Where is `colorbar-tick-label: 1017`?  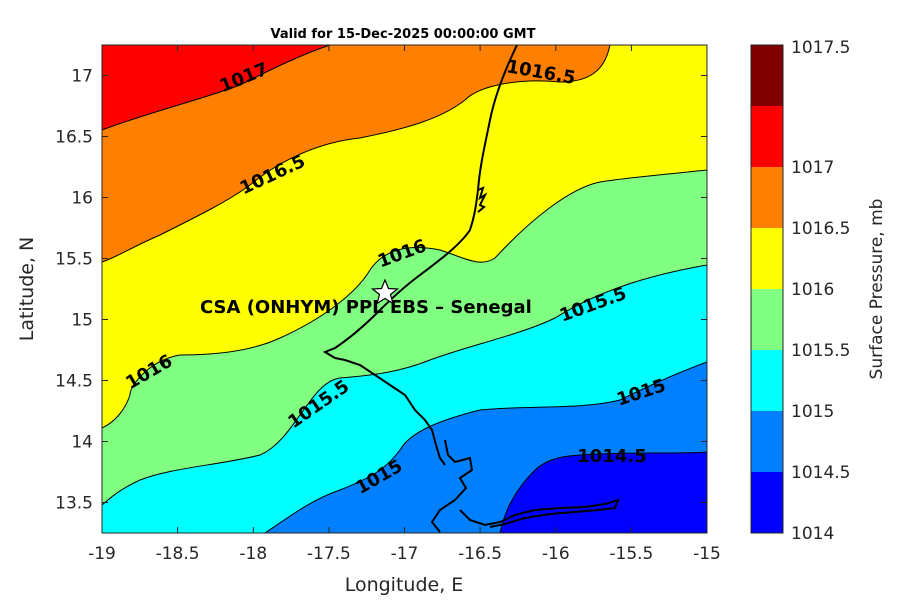 colorbar-tick-label: 1017 is located at coordinates (812, 168).